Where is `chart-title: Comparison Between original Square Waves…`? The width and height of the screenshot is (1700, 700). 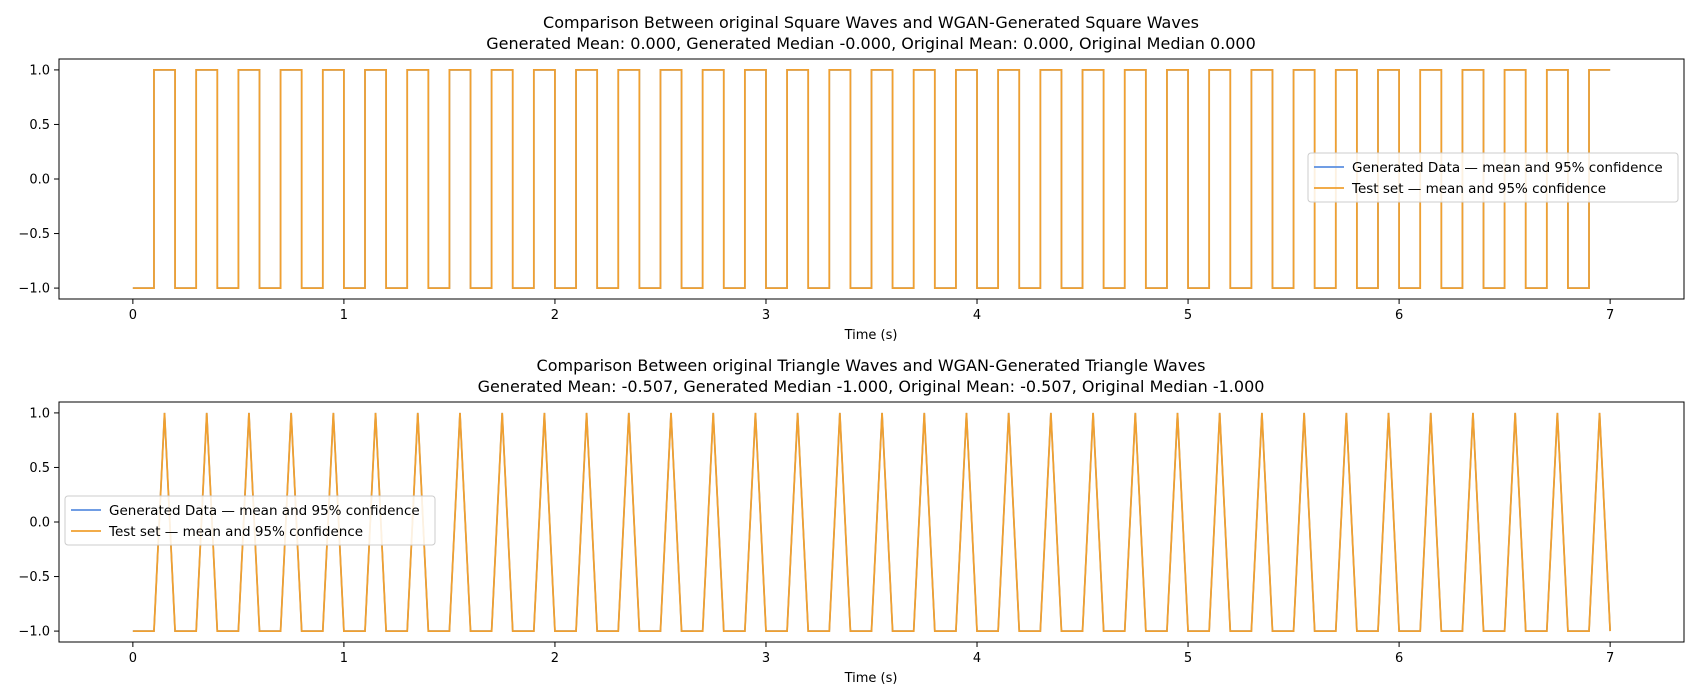 chart-title: Comparison Between original Square Waves… is located at coordinates (871, 22).